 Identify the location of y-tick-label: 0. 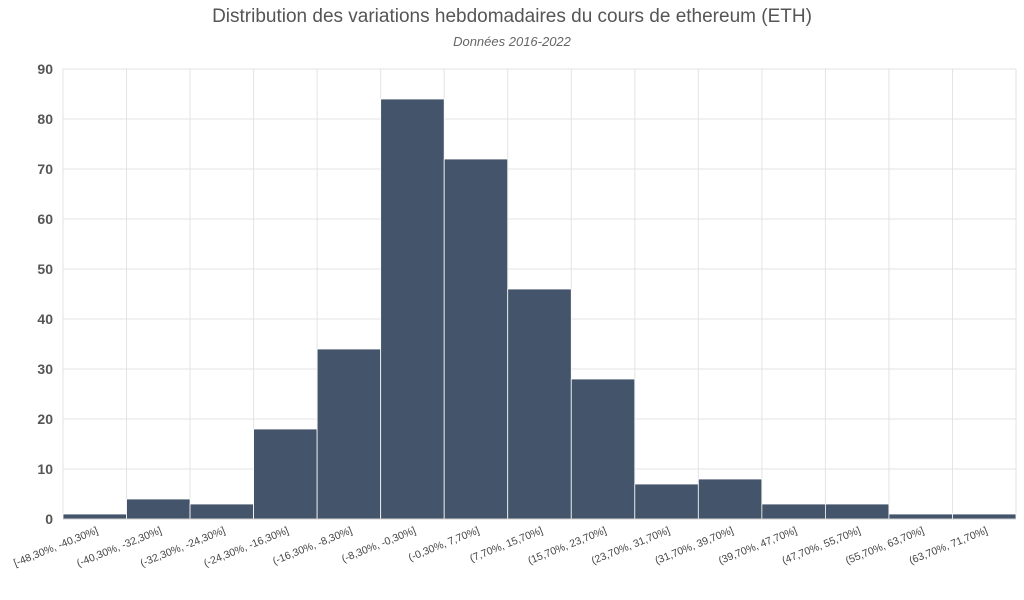
(49, 519).